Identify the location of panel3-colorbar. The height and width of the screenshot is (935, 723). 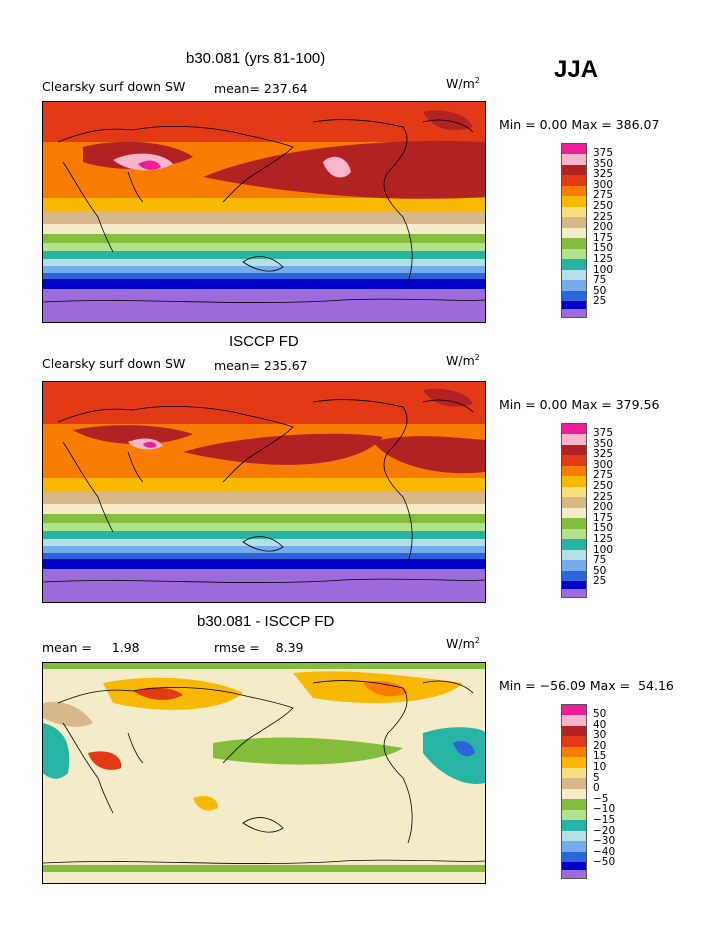
(575, 791).